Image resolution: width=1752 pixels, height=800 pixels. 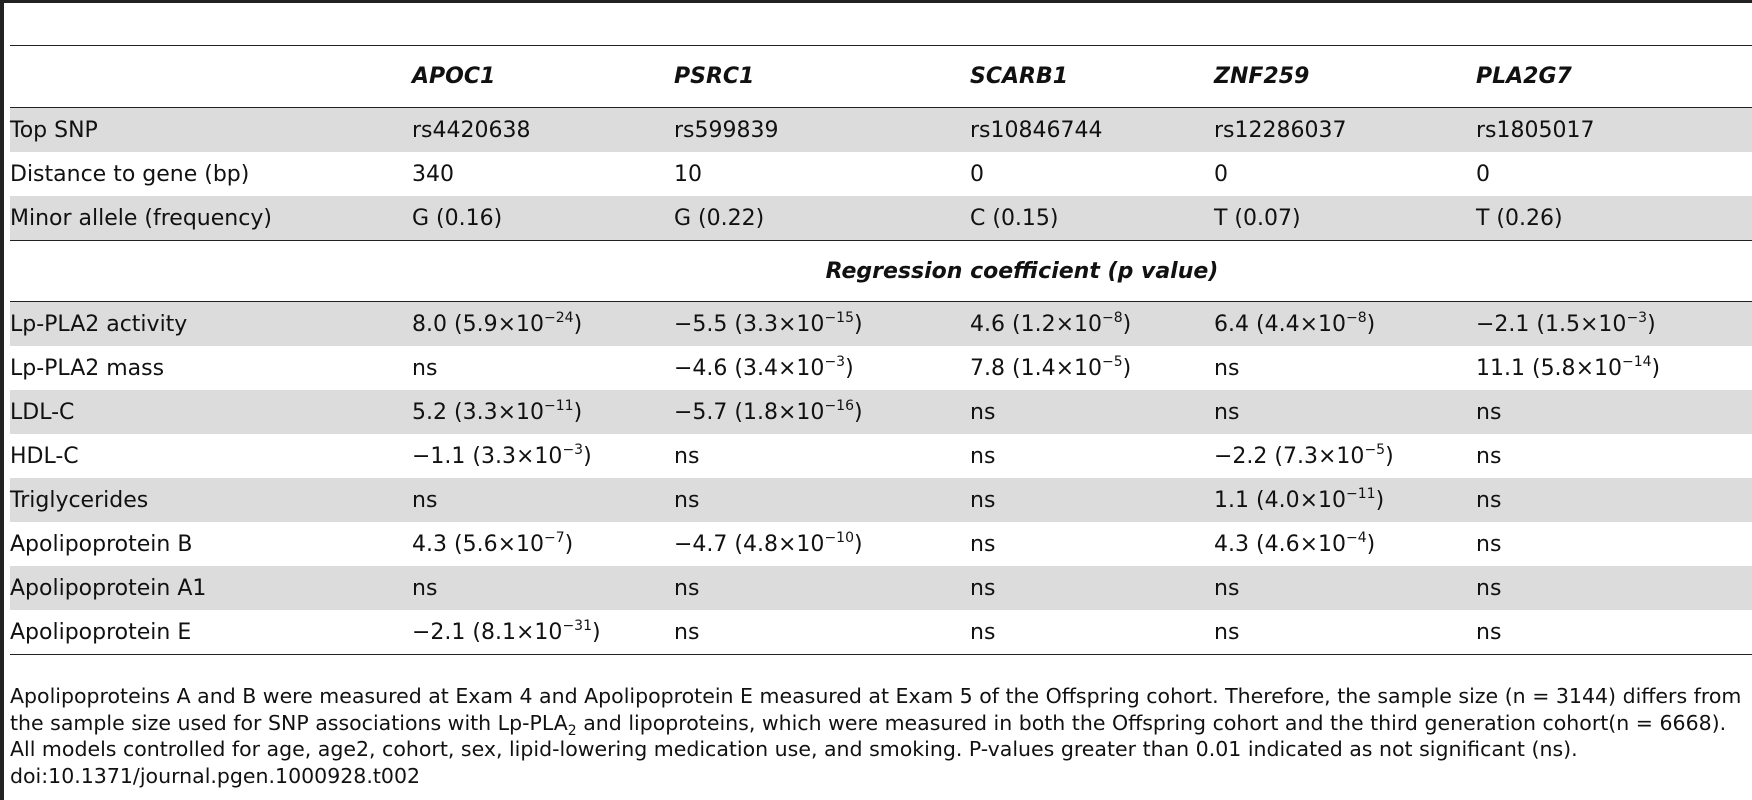 I want to click on table-row: Apolipoprotein E −2.1 (8.1×10−31) ns ns ns ns, so click(x=881, y=632).